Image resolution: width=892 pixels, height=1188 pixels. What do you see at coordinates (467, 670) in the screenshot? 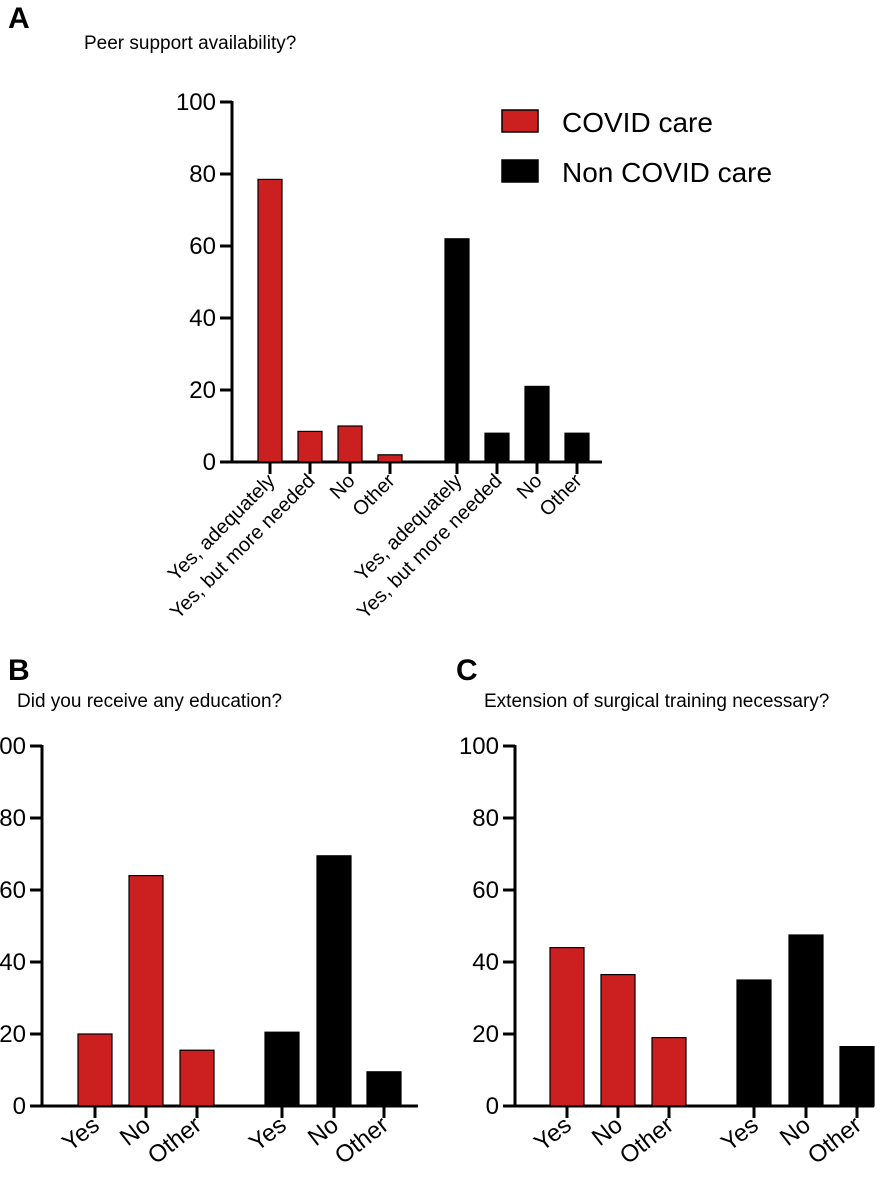
I see `panel-c-letter: C` at bounding box center [467, 670].